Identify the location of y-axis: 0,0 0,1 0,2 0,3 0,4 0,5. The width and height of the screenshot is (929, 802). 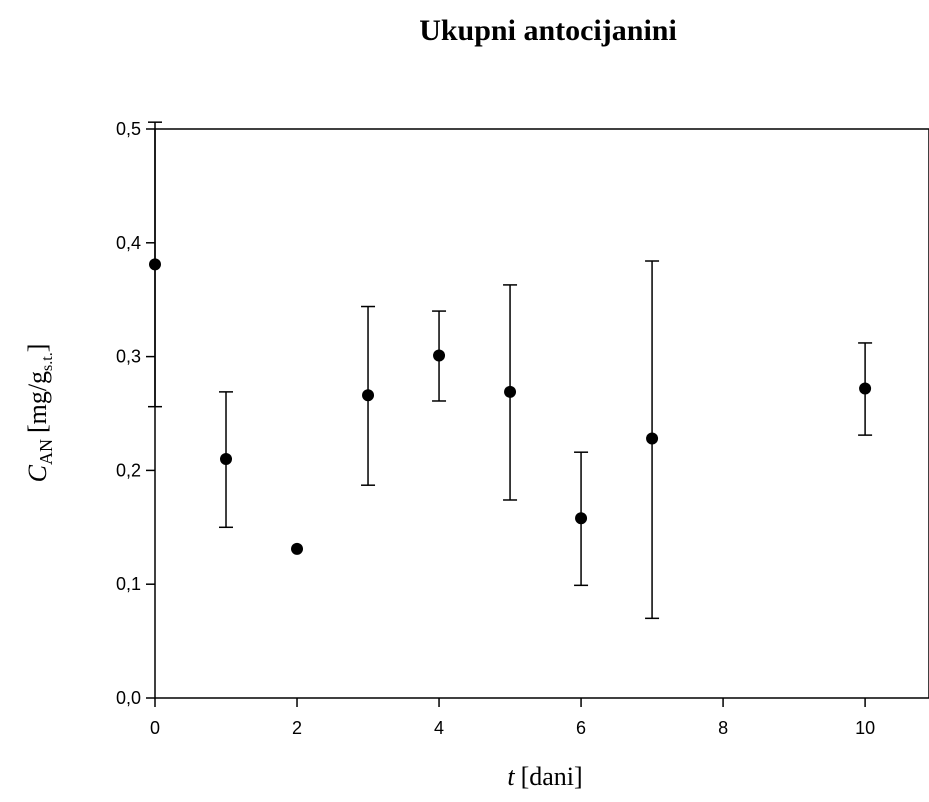
(135, 413).